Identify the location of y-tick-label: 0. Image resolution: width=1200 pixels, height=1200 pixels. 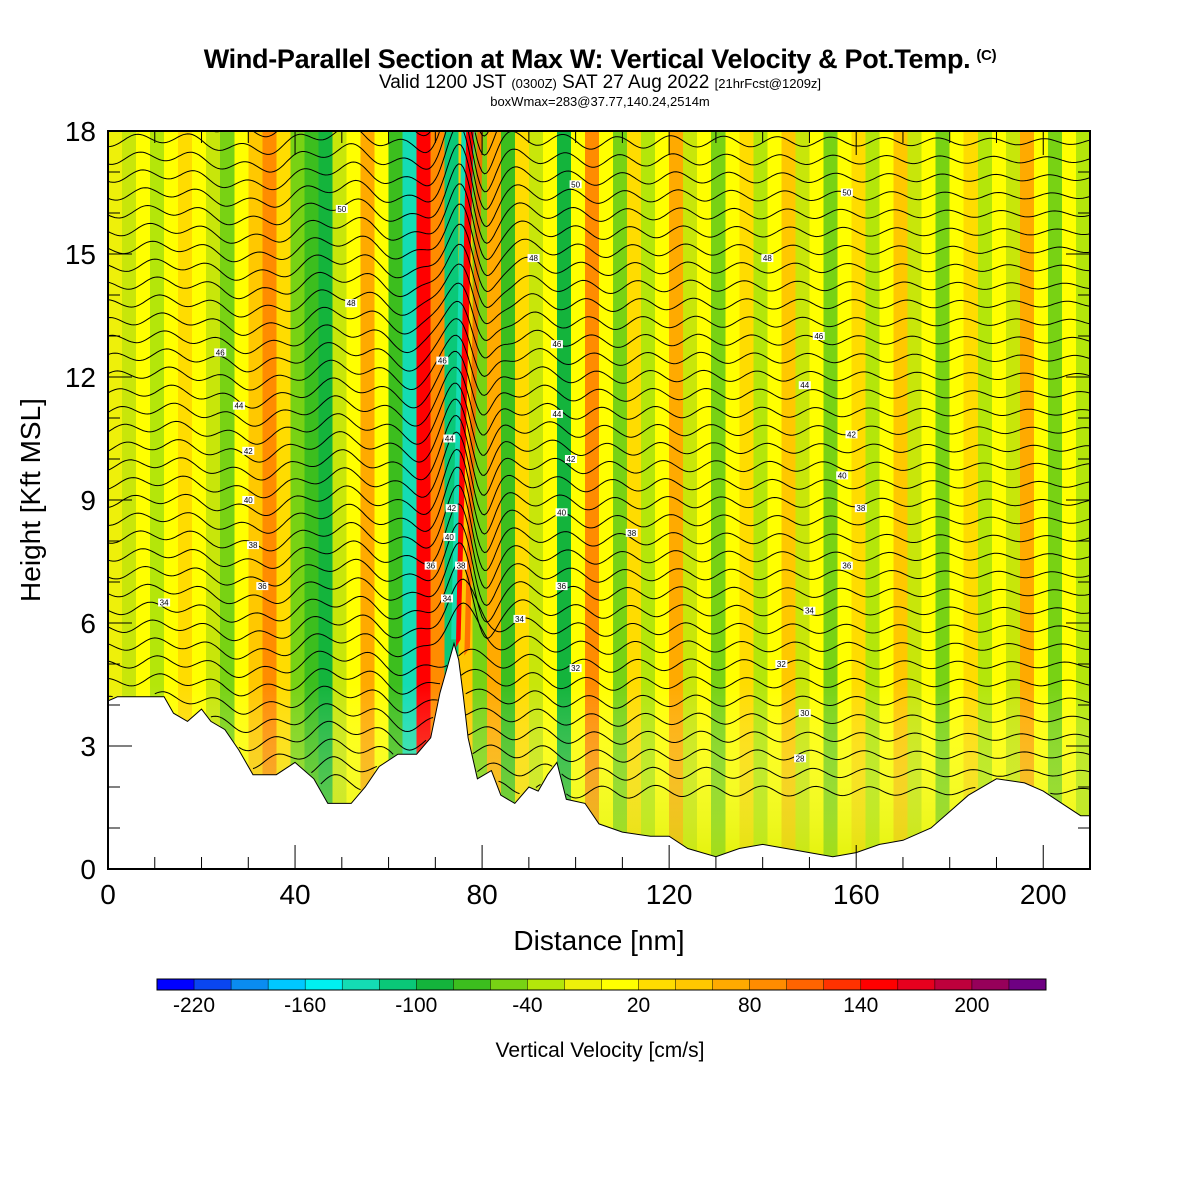
(88, 869).